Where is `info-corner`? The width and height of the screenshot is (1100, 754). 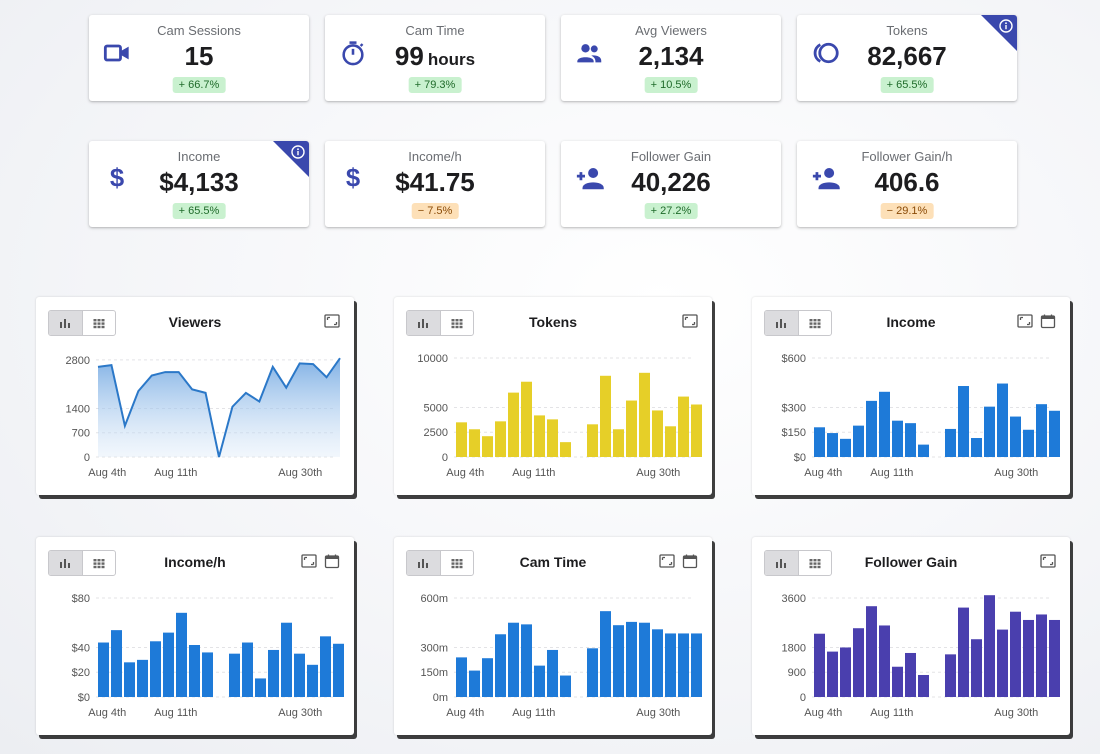 info-corner is located at coordinates (291, 159).